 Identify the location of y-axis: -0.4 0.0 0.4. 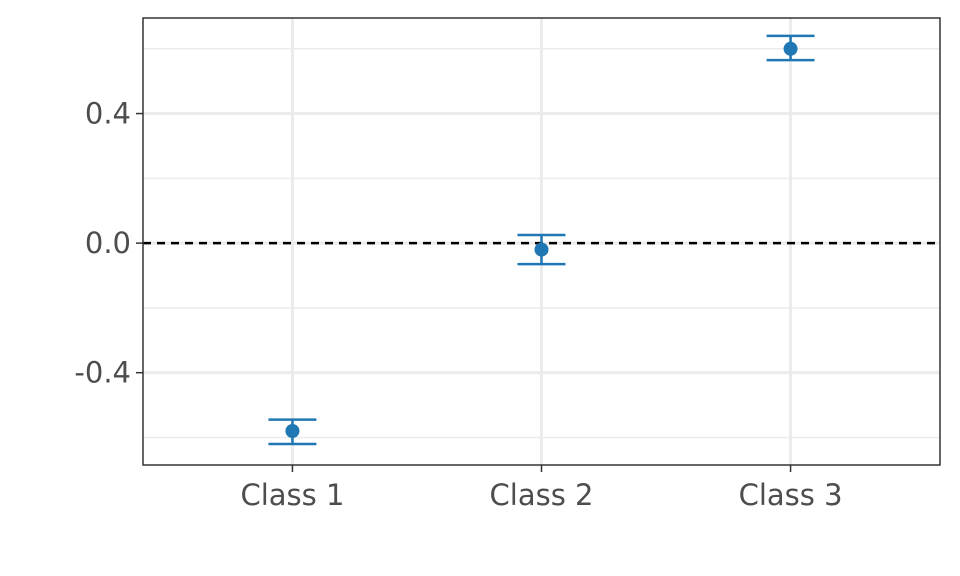
(108, 243).